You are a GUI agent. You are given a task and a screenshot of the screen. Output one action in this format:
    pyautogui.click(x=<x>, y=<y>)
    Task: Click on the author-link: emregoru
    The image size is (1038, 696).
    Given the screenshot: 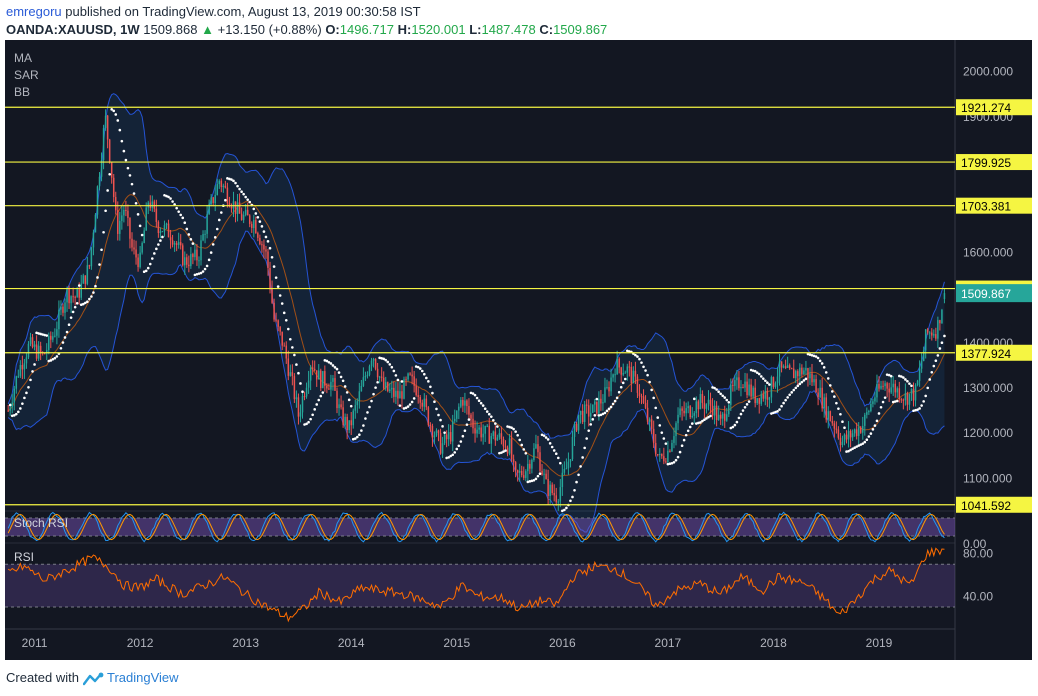 What is the action you would take?
    pyautogui.click(x=34, y=11)
    